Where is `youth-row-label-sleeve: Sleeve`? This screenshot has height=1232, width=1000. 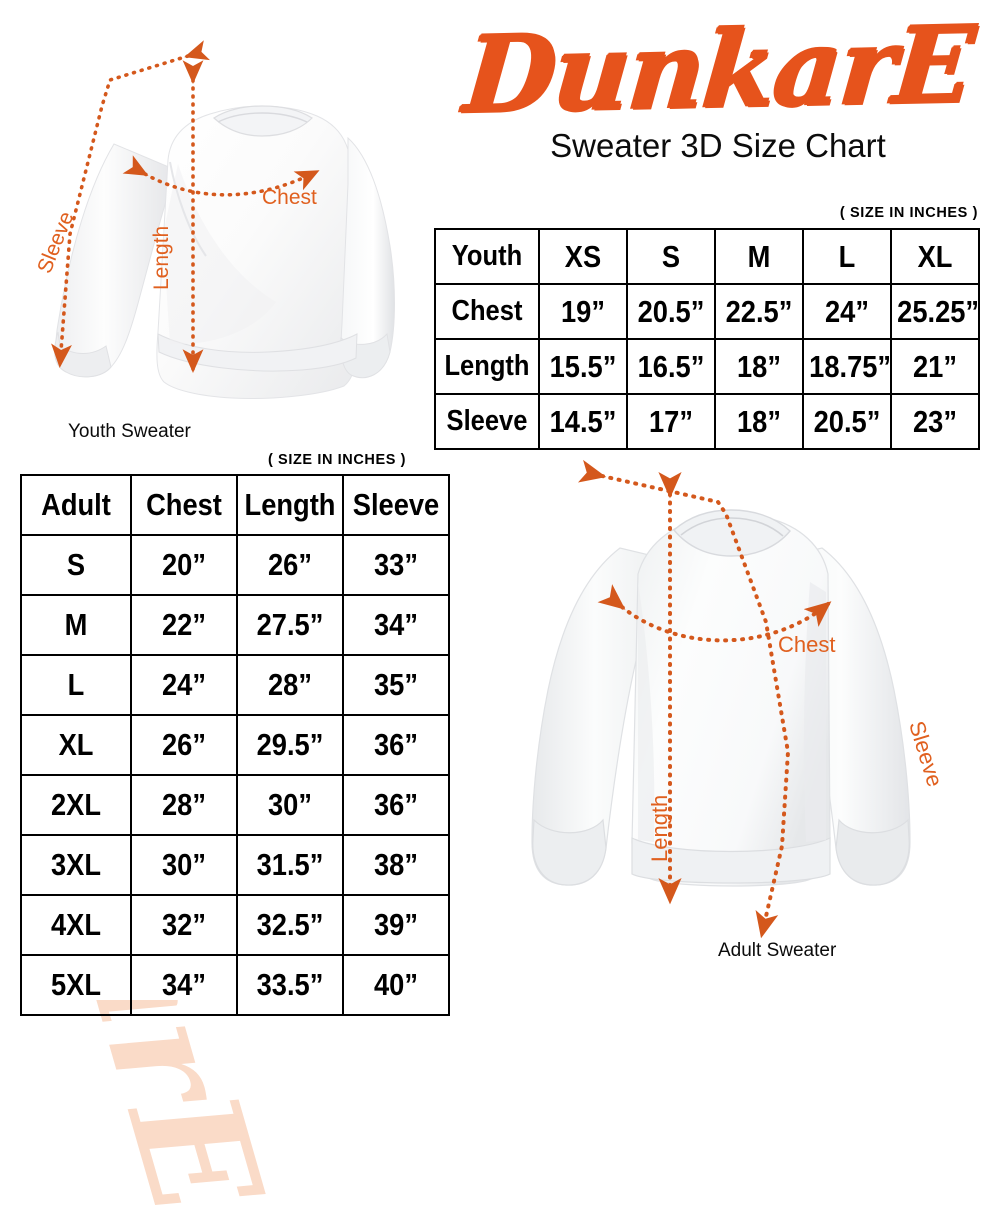
youth-row-label-sleeve: Sleeve is located at coordinates (487, 421).